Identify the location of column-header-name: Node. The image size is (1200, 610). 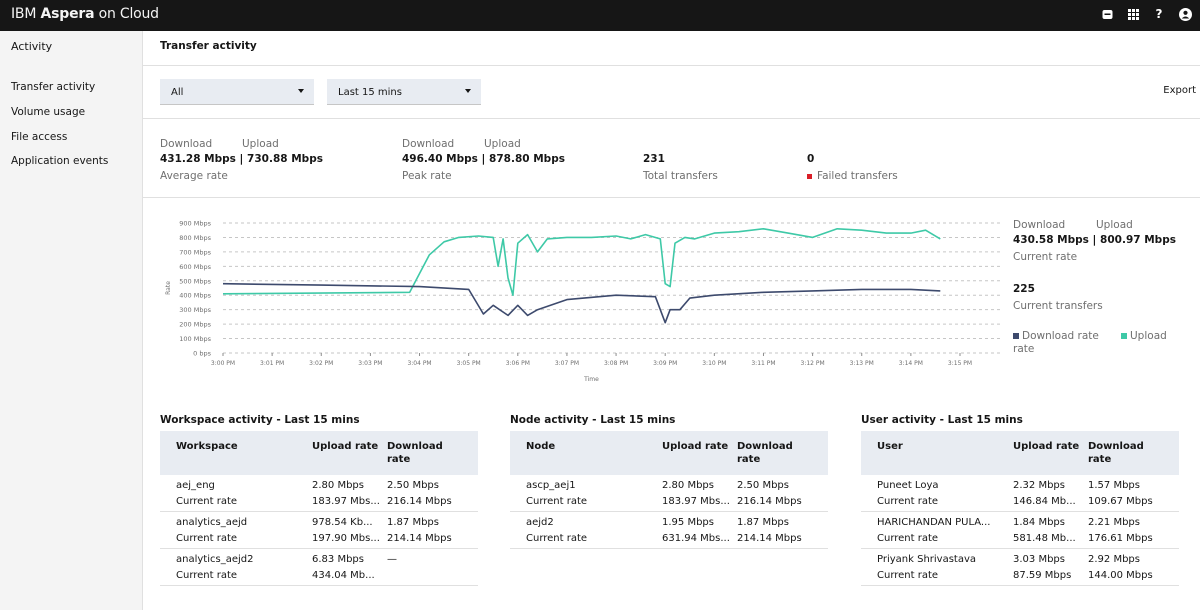
(541, 446).